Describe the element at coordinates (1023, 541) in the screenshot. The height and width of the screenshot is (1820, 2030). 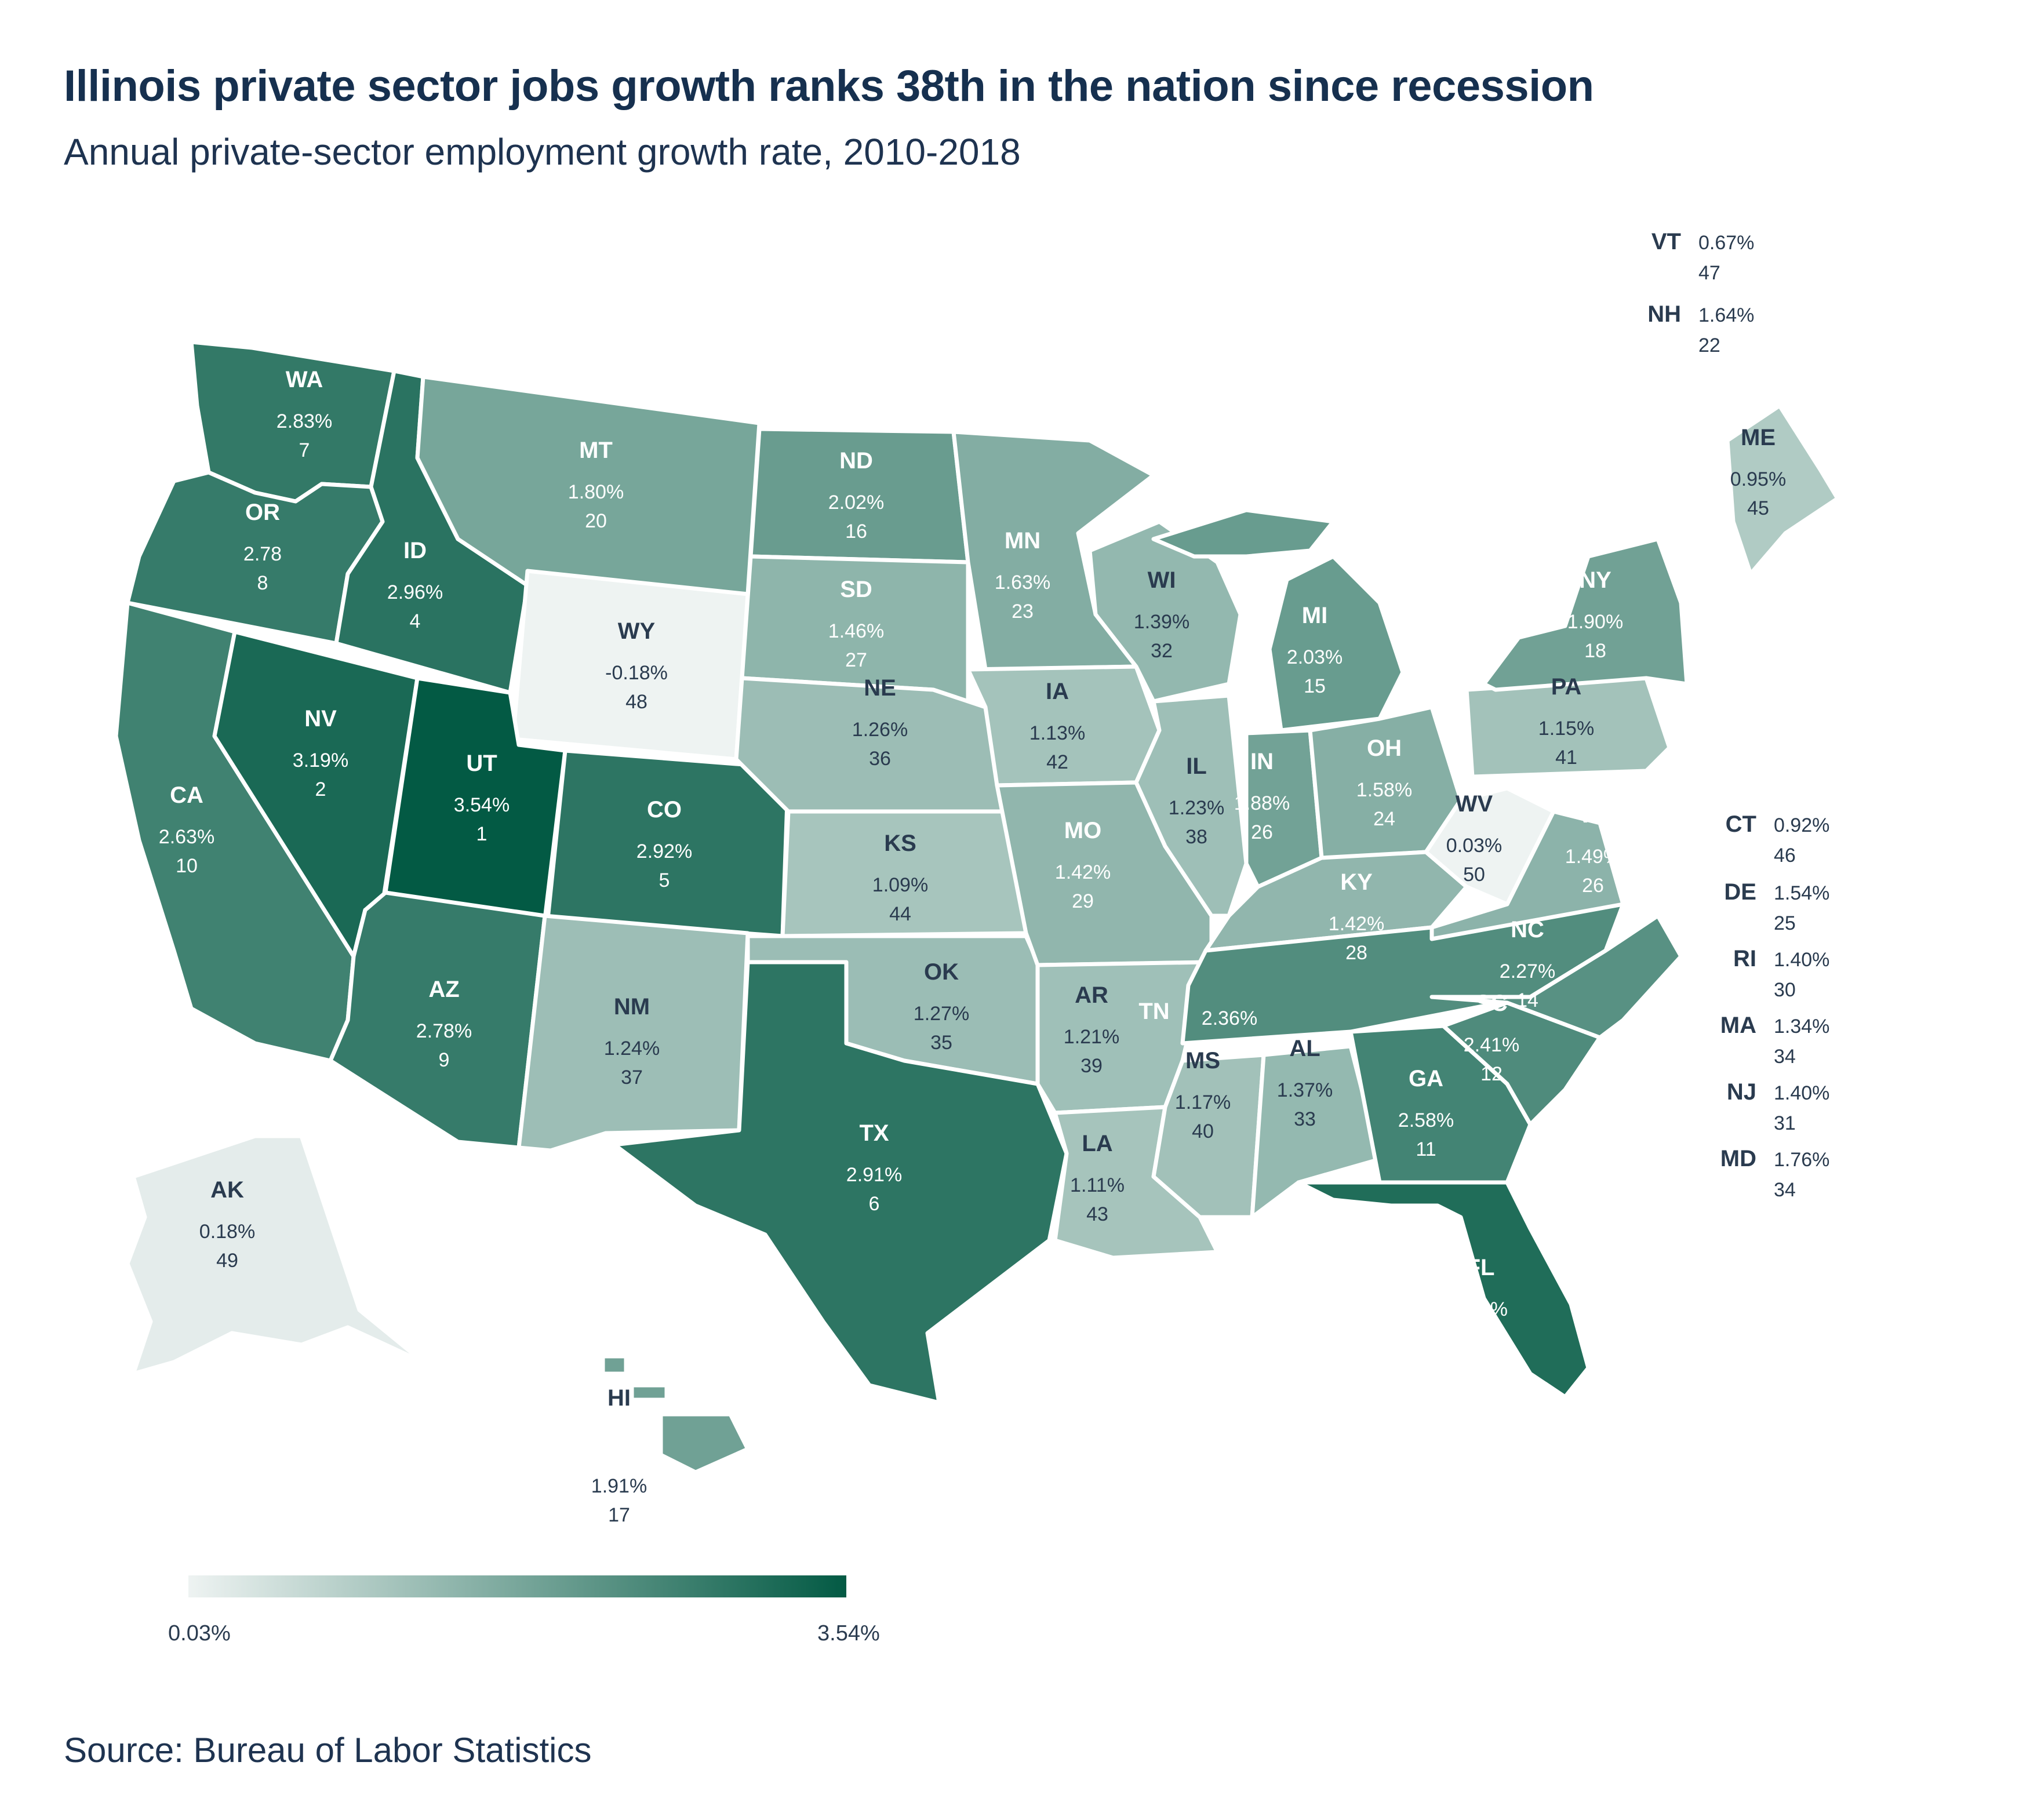
I see `state-abbr: MN` at that location.